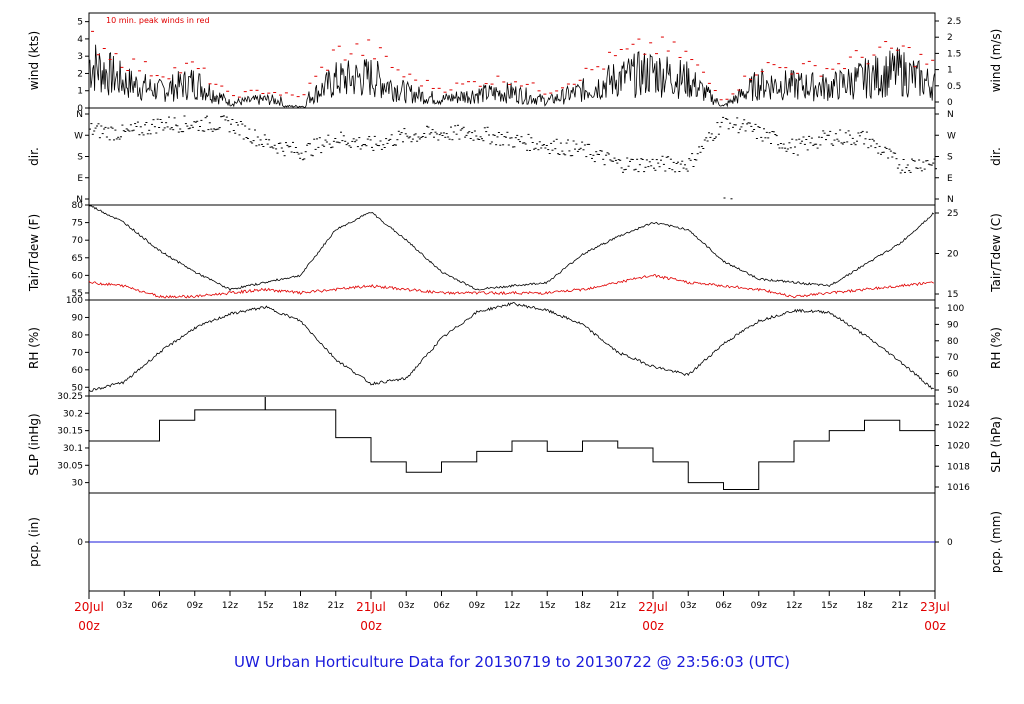  Describe the element at coordinates (80, 23) in the screenshot. I see `y-tick-label-left: 5` at that location.